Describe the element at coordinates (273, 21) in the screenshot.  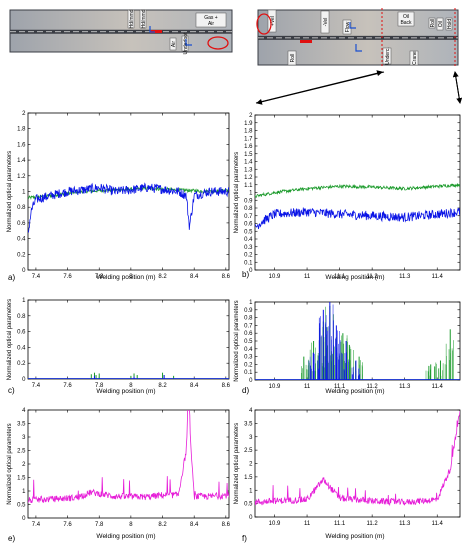
I see `label-plus-vel-text: +Vel` at that location.